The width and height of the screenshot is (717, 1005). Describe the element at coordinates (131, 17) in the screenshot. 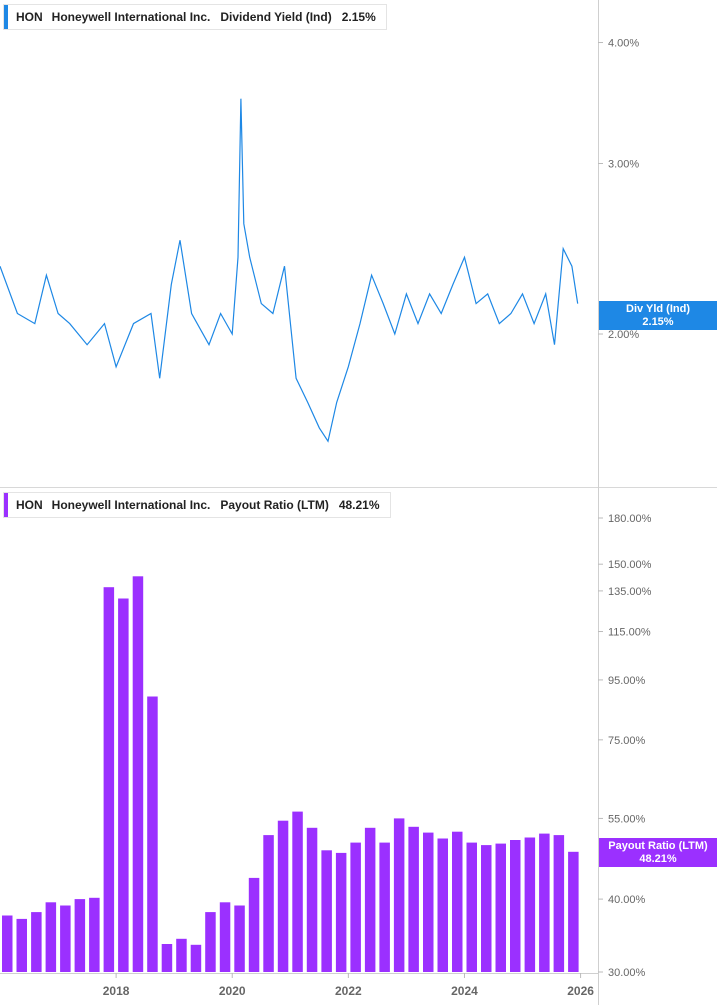

I see `yield-company: Honeywell International Inc.` at that location.